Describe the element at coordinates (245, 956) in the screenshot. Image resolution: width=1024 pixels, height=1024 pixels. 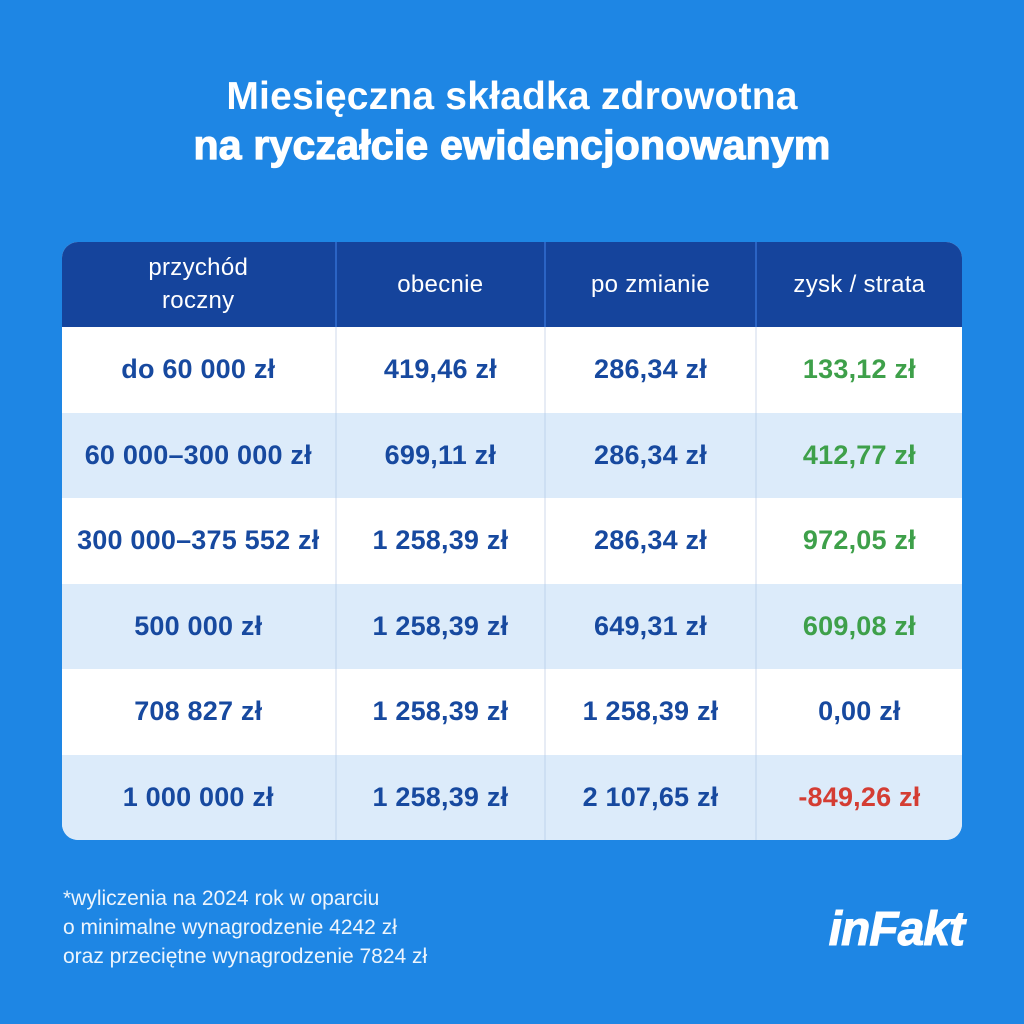
I see `footnote-line3: oraz przeciętne wynagrodzenie 7824 zł` at that location.